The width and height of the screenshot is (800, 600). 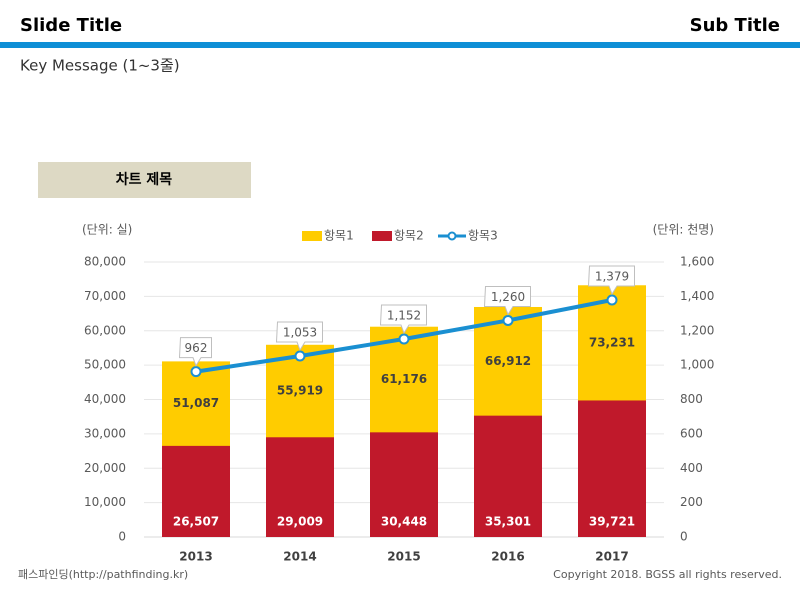 What do you see at coordinates (339, 236) in the screenshot?
I see `legend-label: 항목1` at bounding box center [339, 236].